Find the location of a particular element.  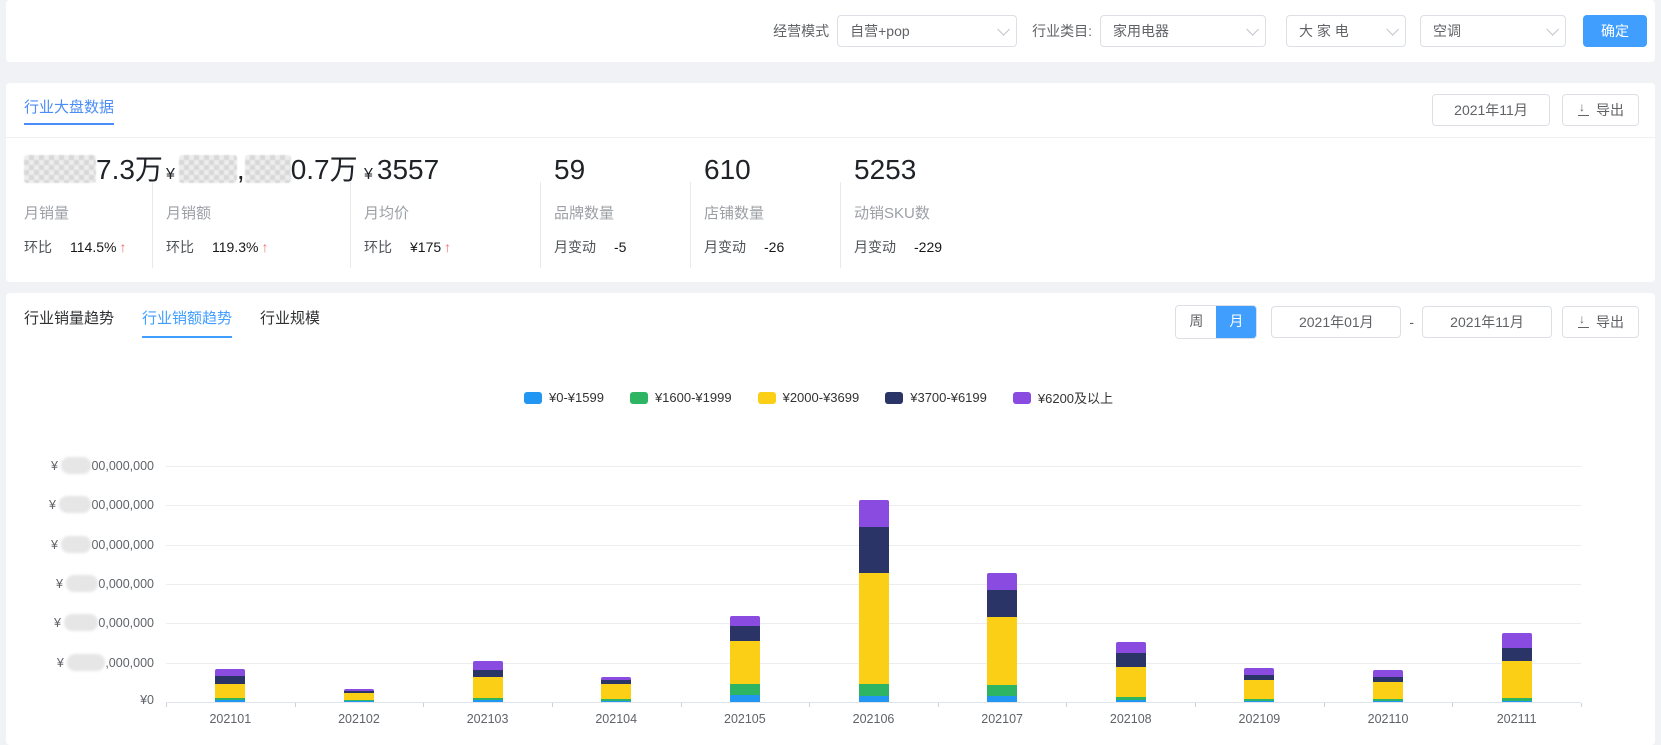

stat-value-text: 610 is located at coordinates (727, 169).